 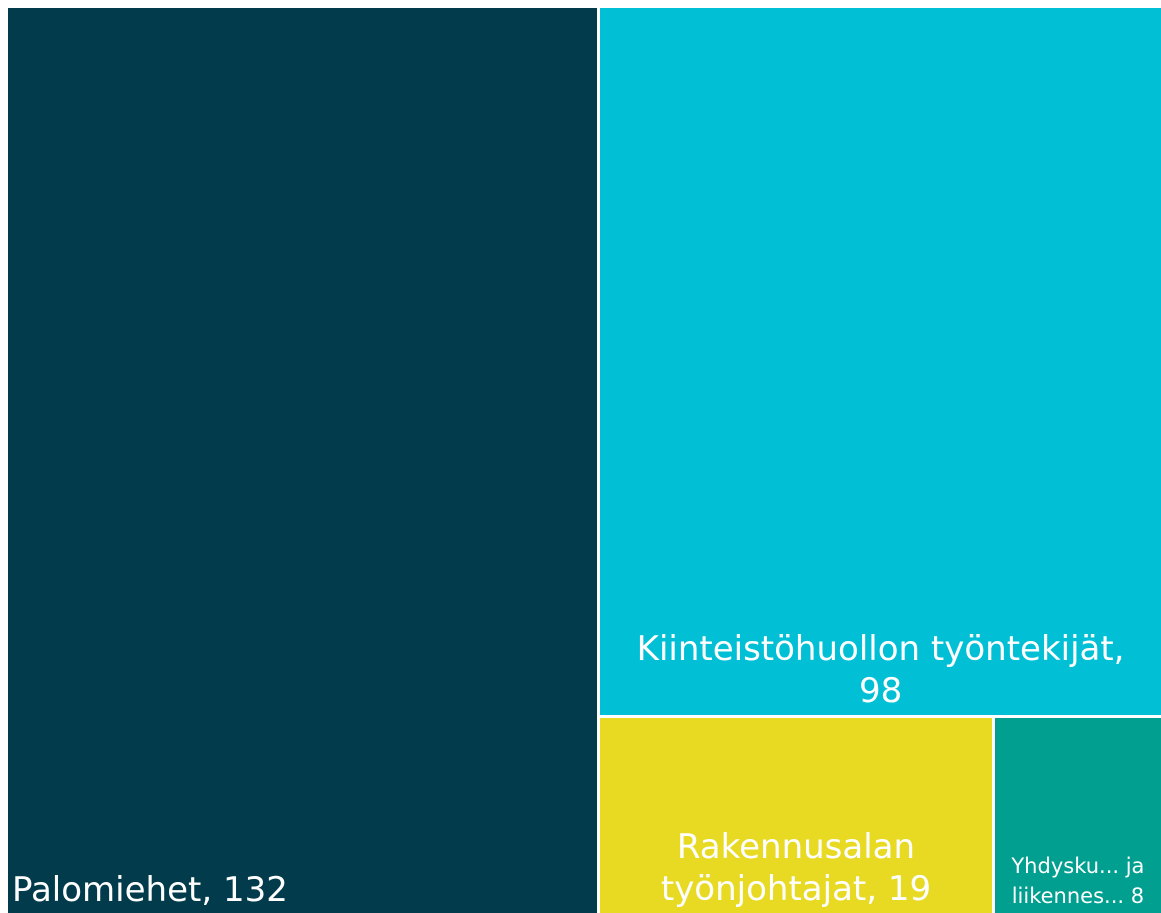 I want to click on tile: Yhdysku... ja liikennes... 8, so click(x=1077, y=815).